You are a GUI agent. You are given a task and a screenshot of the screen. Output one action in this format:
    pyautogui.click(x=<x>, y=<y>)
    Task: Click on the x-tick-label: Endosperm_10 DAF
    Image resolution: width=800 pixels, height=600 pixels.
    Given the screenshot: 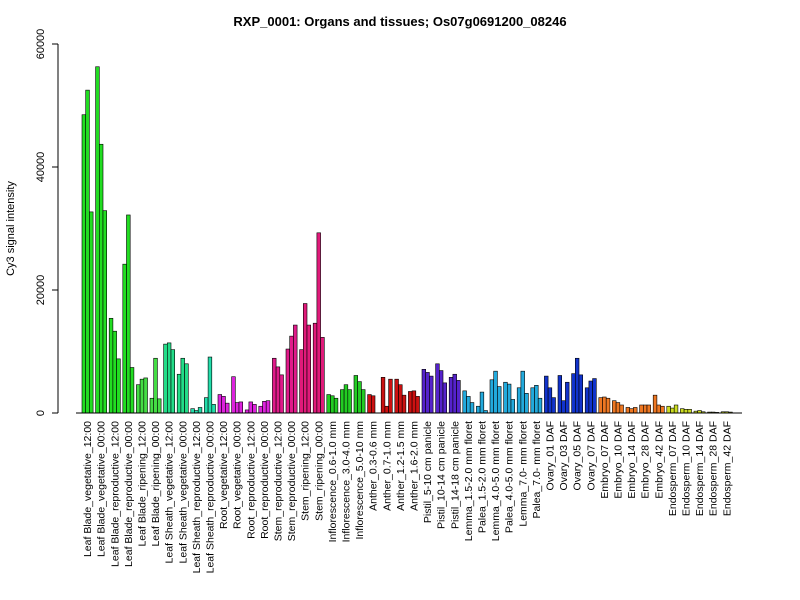 What is the action you would take?
    pyautogui.click(x=686, y=468)
    